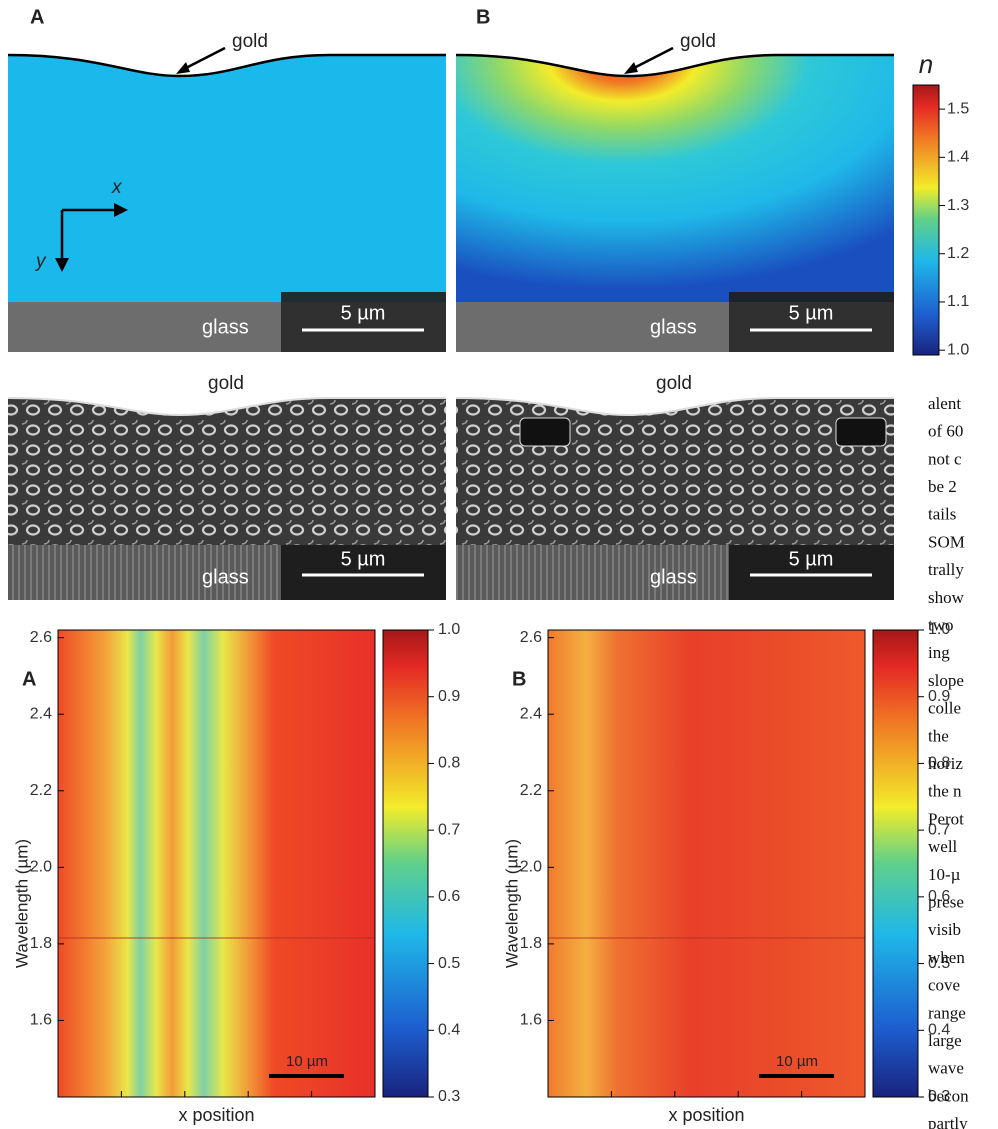 This screenshot has height=1129, width=998. What do you see at coordinates (946, 1068) in the screenshot?
I see `text-line: wave` at bounding box center [946, 1068].